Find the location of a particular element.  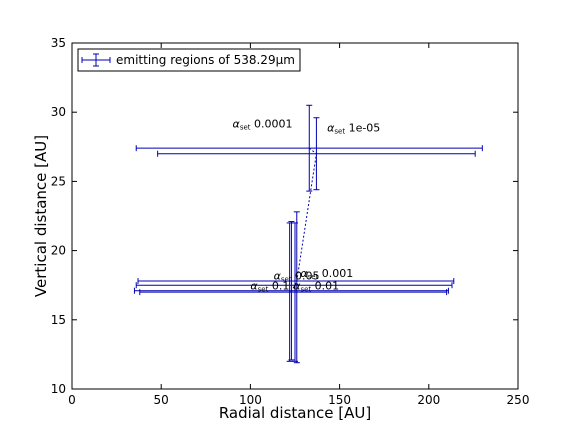

legend-label: emitting regions of 538.29μm is located at coordinates (205, 60).